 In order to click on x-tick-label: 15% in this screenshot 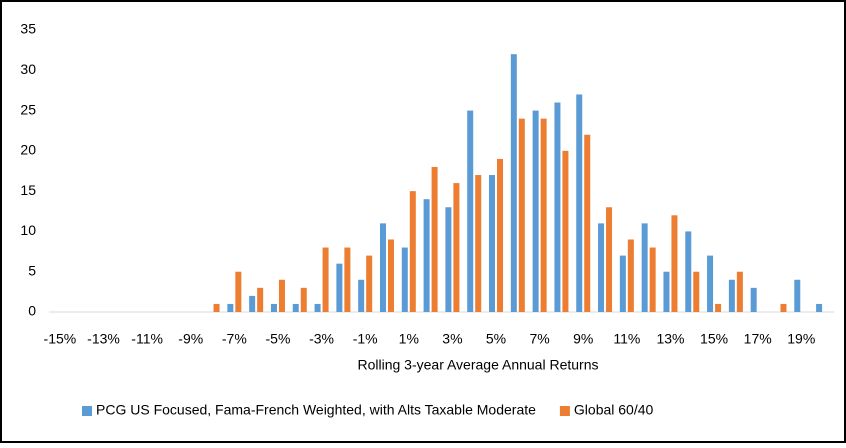, I will do `click(714, 339)`.